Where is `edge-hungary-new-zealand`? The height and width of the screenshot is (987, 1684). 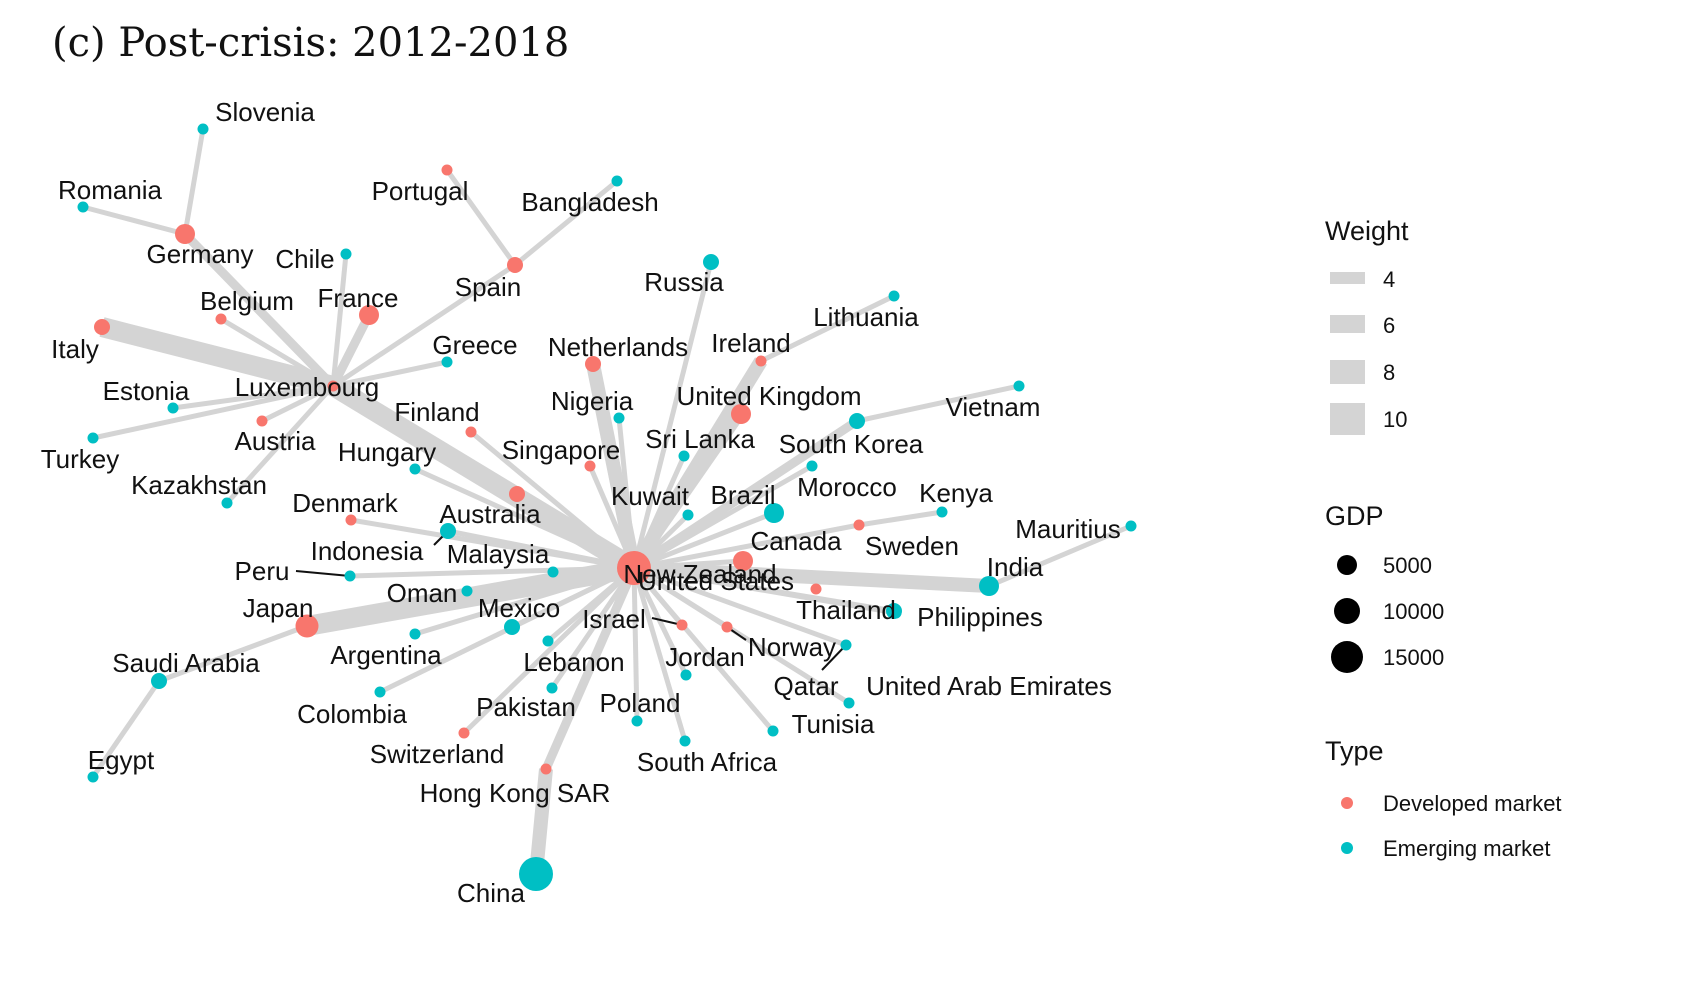 edge-hungary-new-zealand is located at coordinates (524, 518).